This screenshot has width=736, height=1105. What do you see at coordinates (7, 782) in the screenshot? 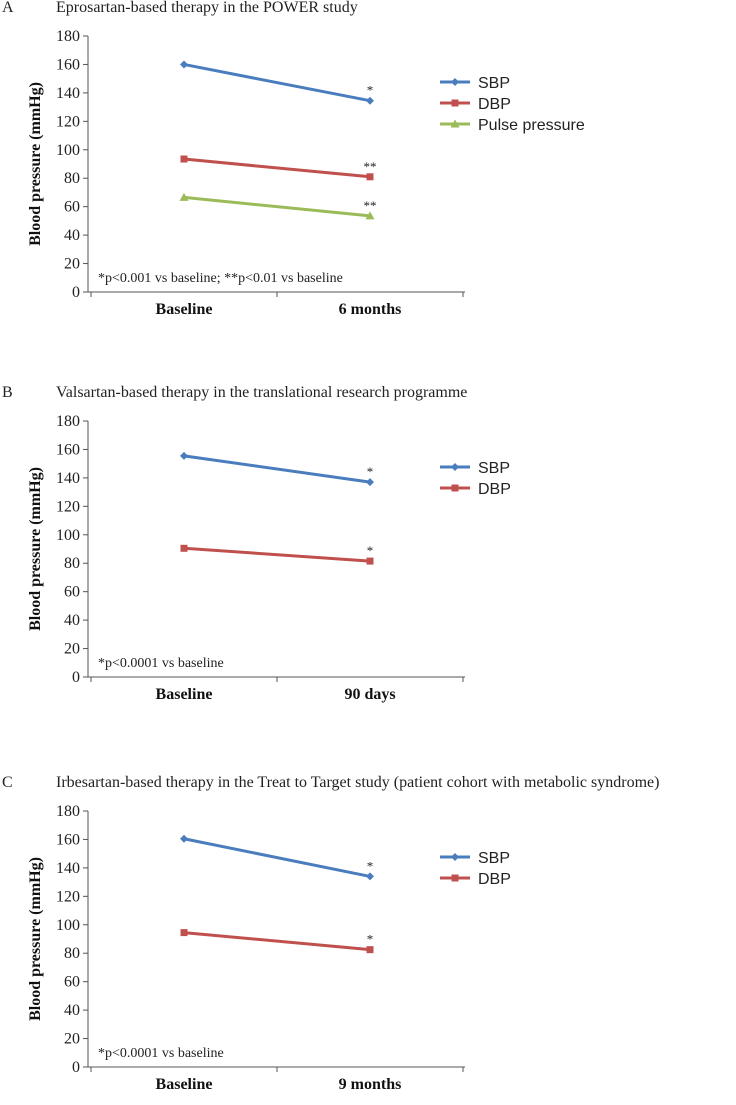
I see `panel-letter: C` at bounding box center [7, 782].